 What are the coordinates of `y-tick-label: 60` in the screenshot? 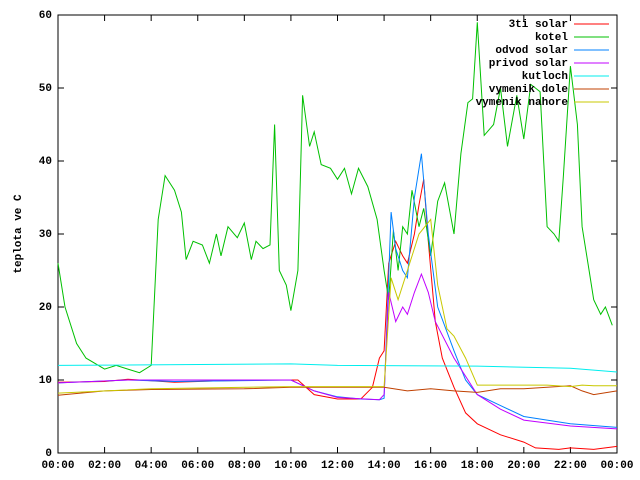 It's located at (45, 16).